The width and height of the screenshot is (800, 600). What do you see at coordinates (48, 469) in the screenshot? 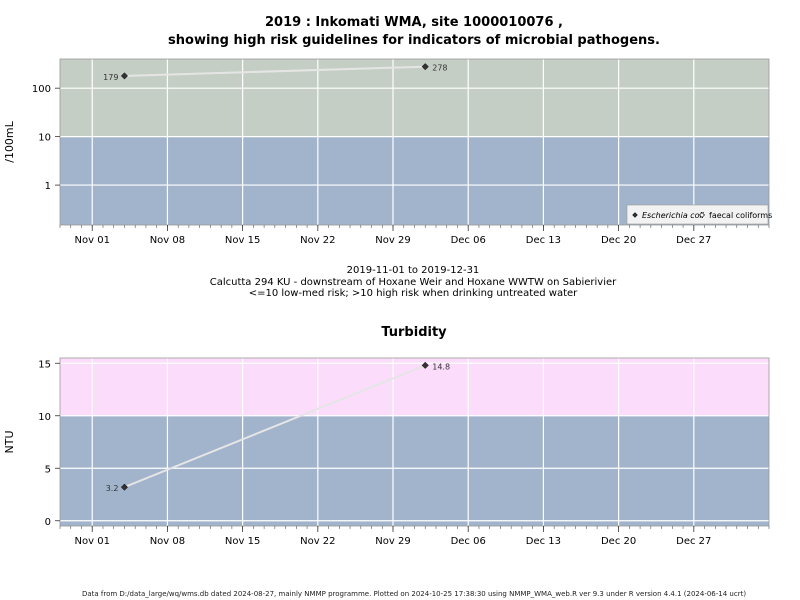
I see `y-tick-label: 5` at bounding box center [48, 469].